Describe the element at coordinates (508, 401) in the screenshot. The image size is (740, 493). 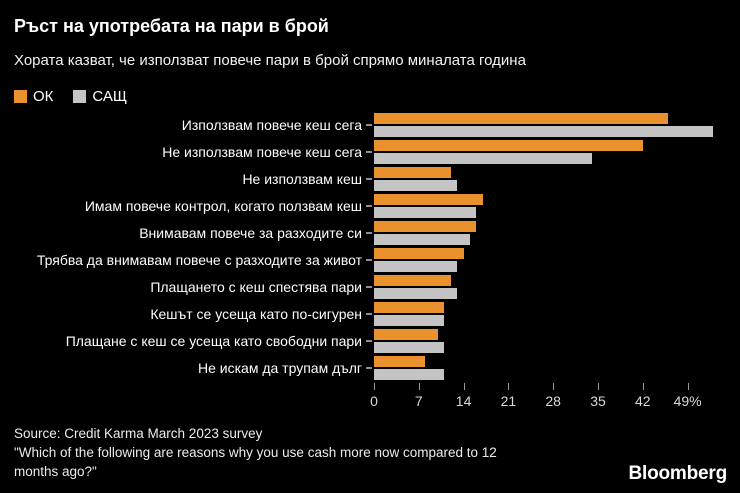
I see `x-axis-label: 21` at that location.